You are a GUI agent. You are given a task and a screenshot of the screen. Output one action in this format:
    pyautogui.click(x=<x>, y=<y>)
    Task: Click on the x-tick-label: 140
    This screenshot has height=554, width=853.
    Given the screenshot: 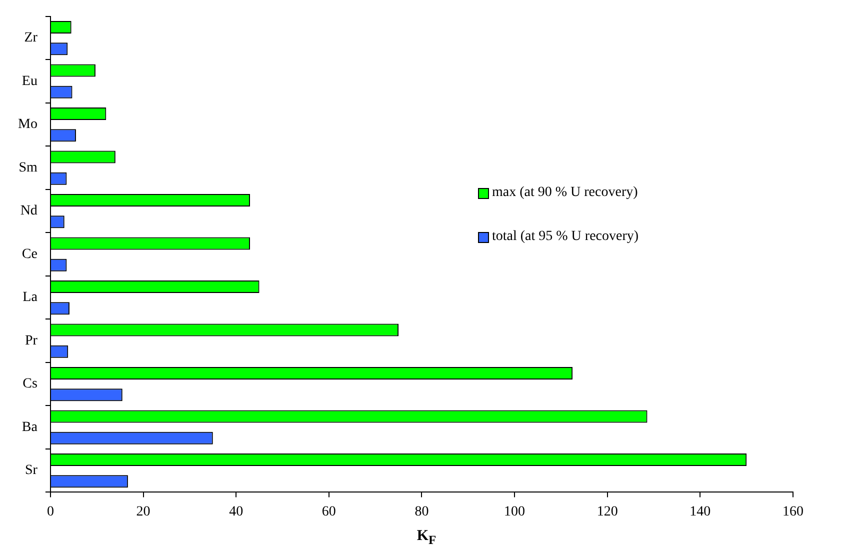 What is the action you would take?
    pyautogui.click(x=700, y=512)
    